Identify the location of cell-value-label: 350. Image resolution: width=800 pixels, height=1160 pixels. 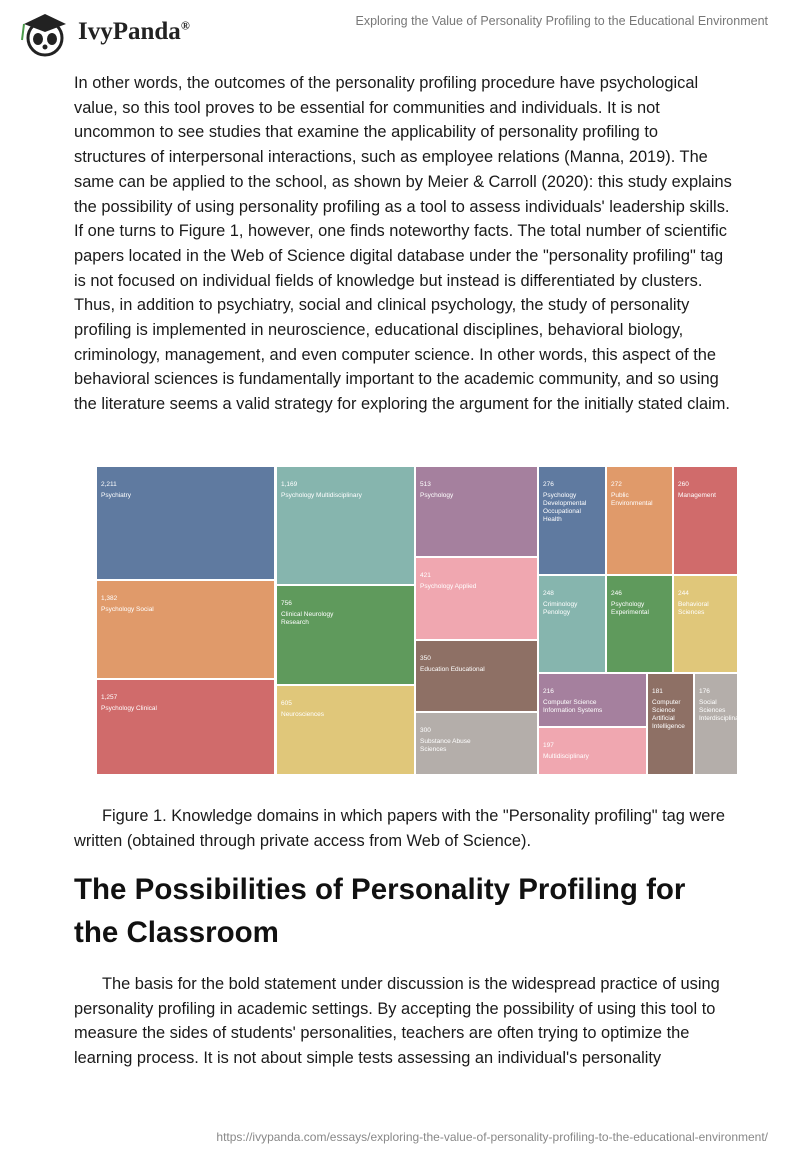
(425, 658).